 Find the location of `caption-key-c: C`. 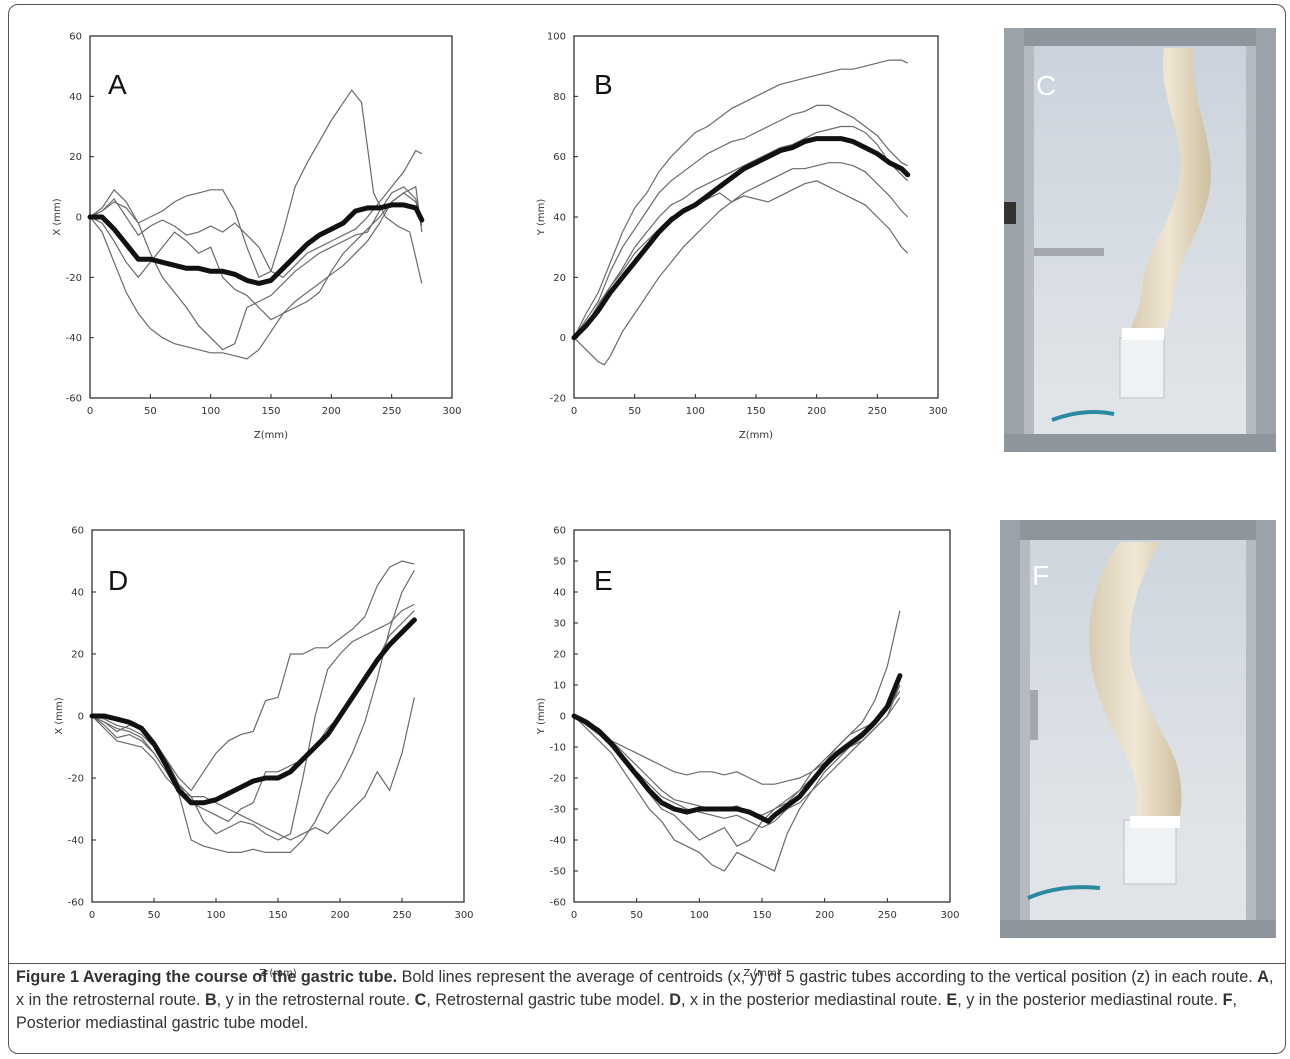

caption-key-c: C is located at coordinates (420, 1000).